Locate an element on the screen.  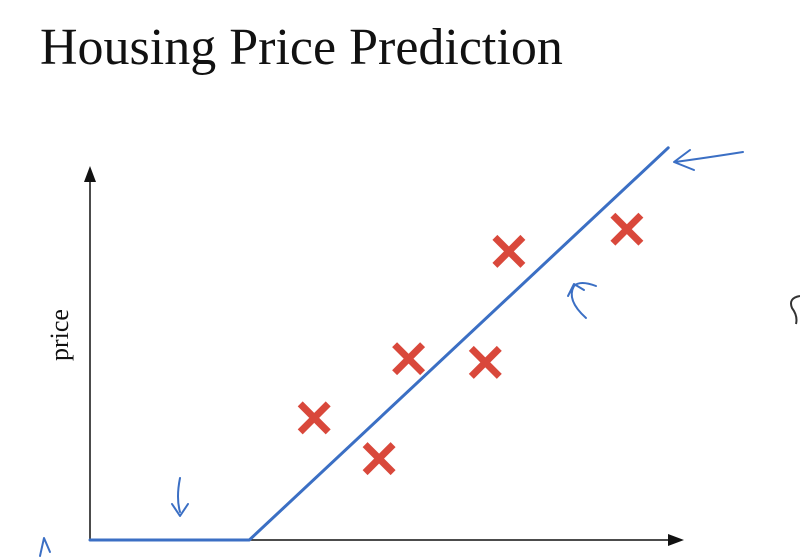
x-axis-arrow is located at coordinates (676, 540).